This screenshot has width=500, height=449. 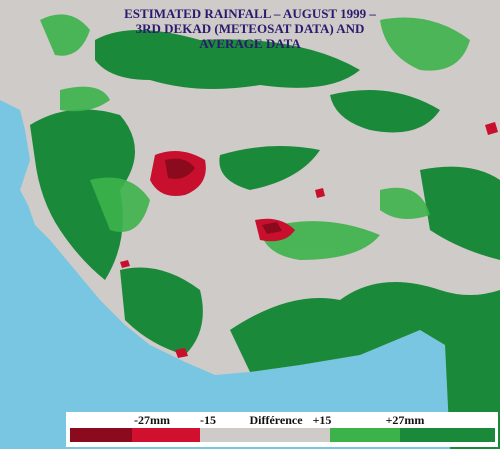 What do you see at coordinates (152, 420) in the screenshot?
I see `legend-label: -27mm` at bounding box center [152, 420].